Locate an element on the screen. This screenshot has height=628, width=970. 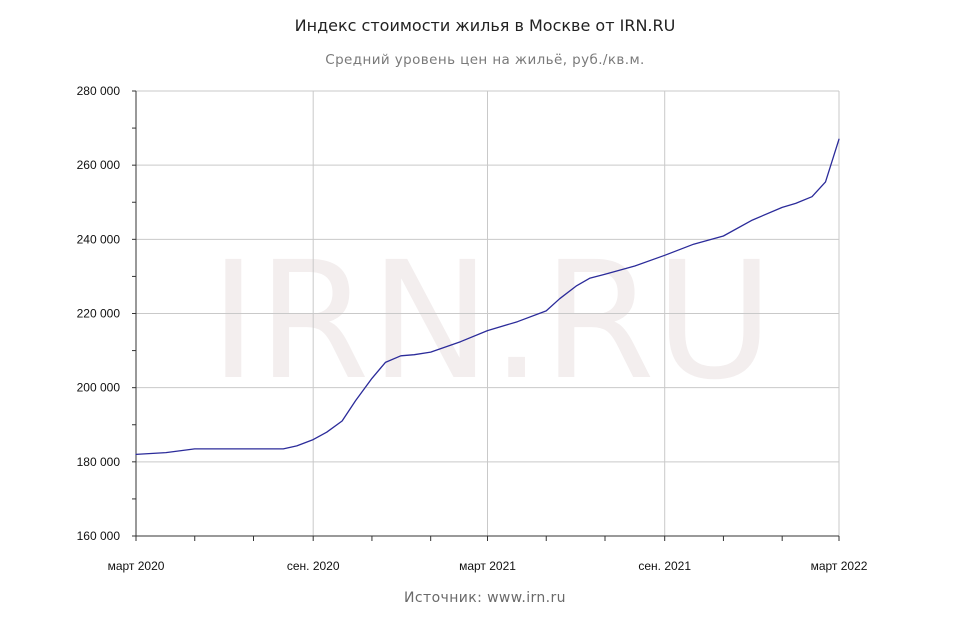
y-tick-label: 160 000 is located at coordinates (99, 536).